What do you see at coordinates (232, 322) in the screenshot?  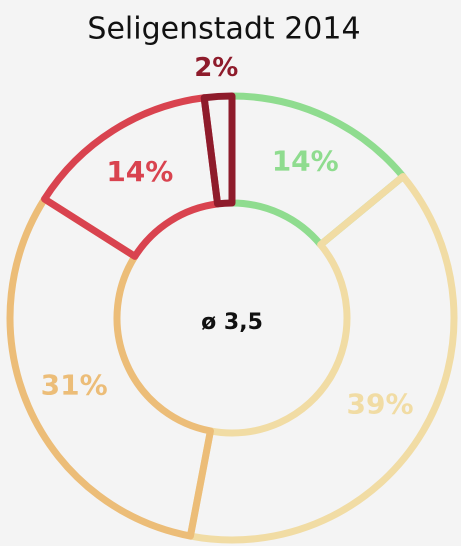 I see `center-label: ø 3,5` at bounding box center [232, 322].